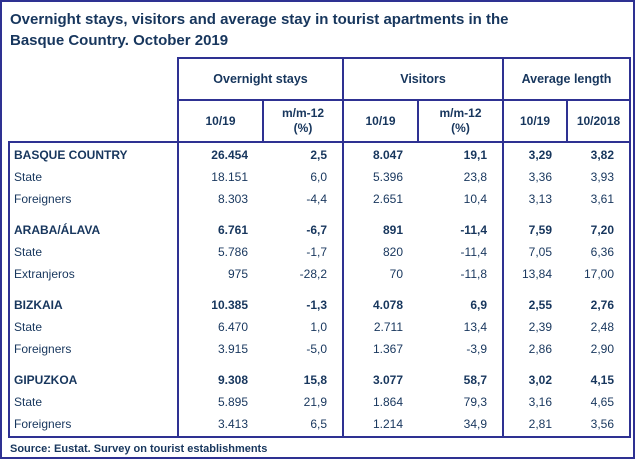 The height and width of the screenshot is (459, 635). Describe the element at coordinates (304, 375) in the screenshot. I see `value-cell: 15,8` at that location.